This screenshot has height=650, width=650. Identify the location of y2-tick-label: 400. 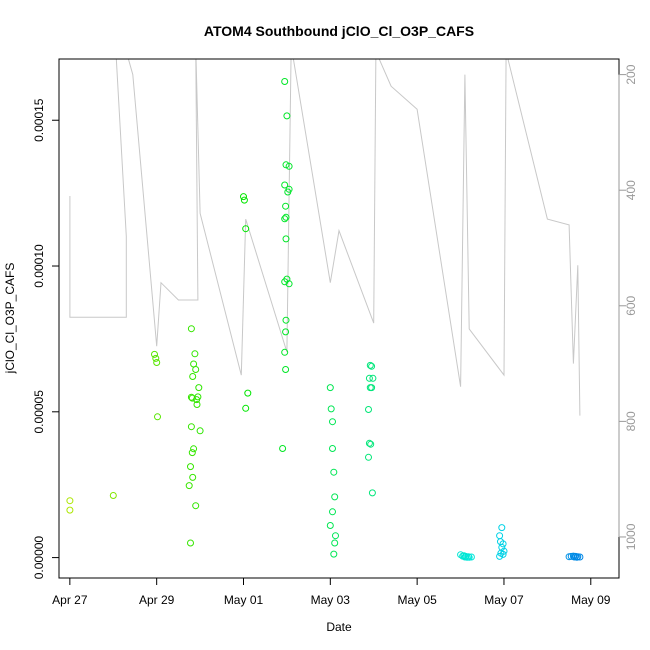
(631, 190).